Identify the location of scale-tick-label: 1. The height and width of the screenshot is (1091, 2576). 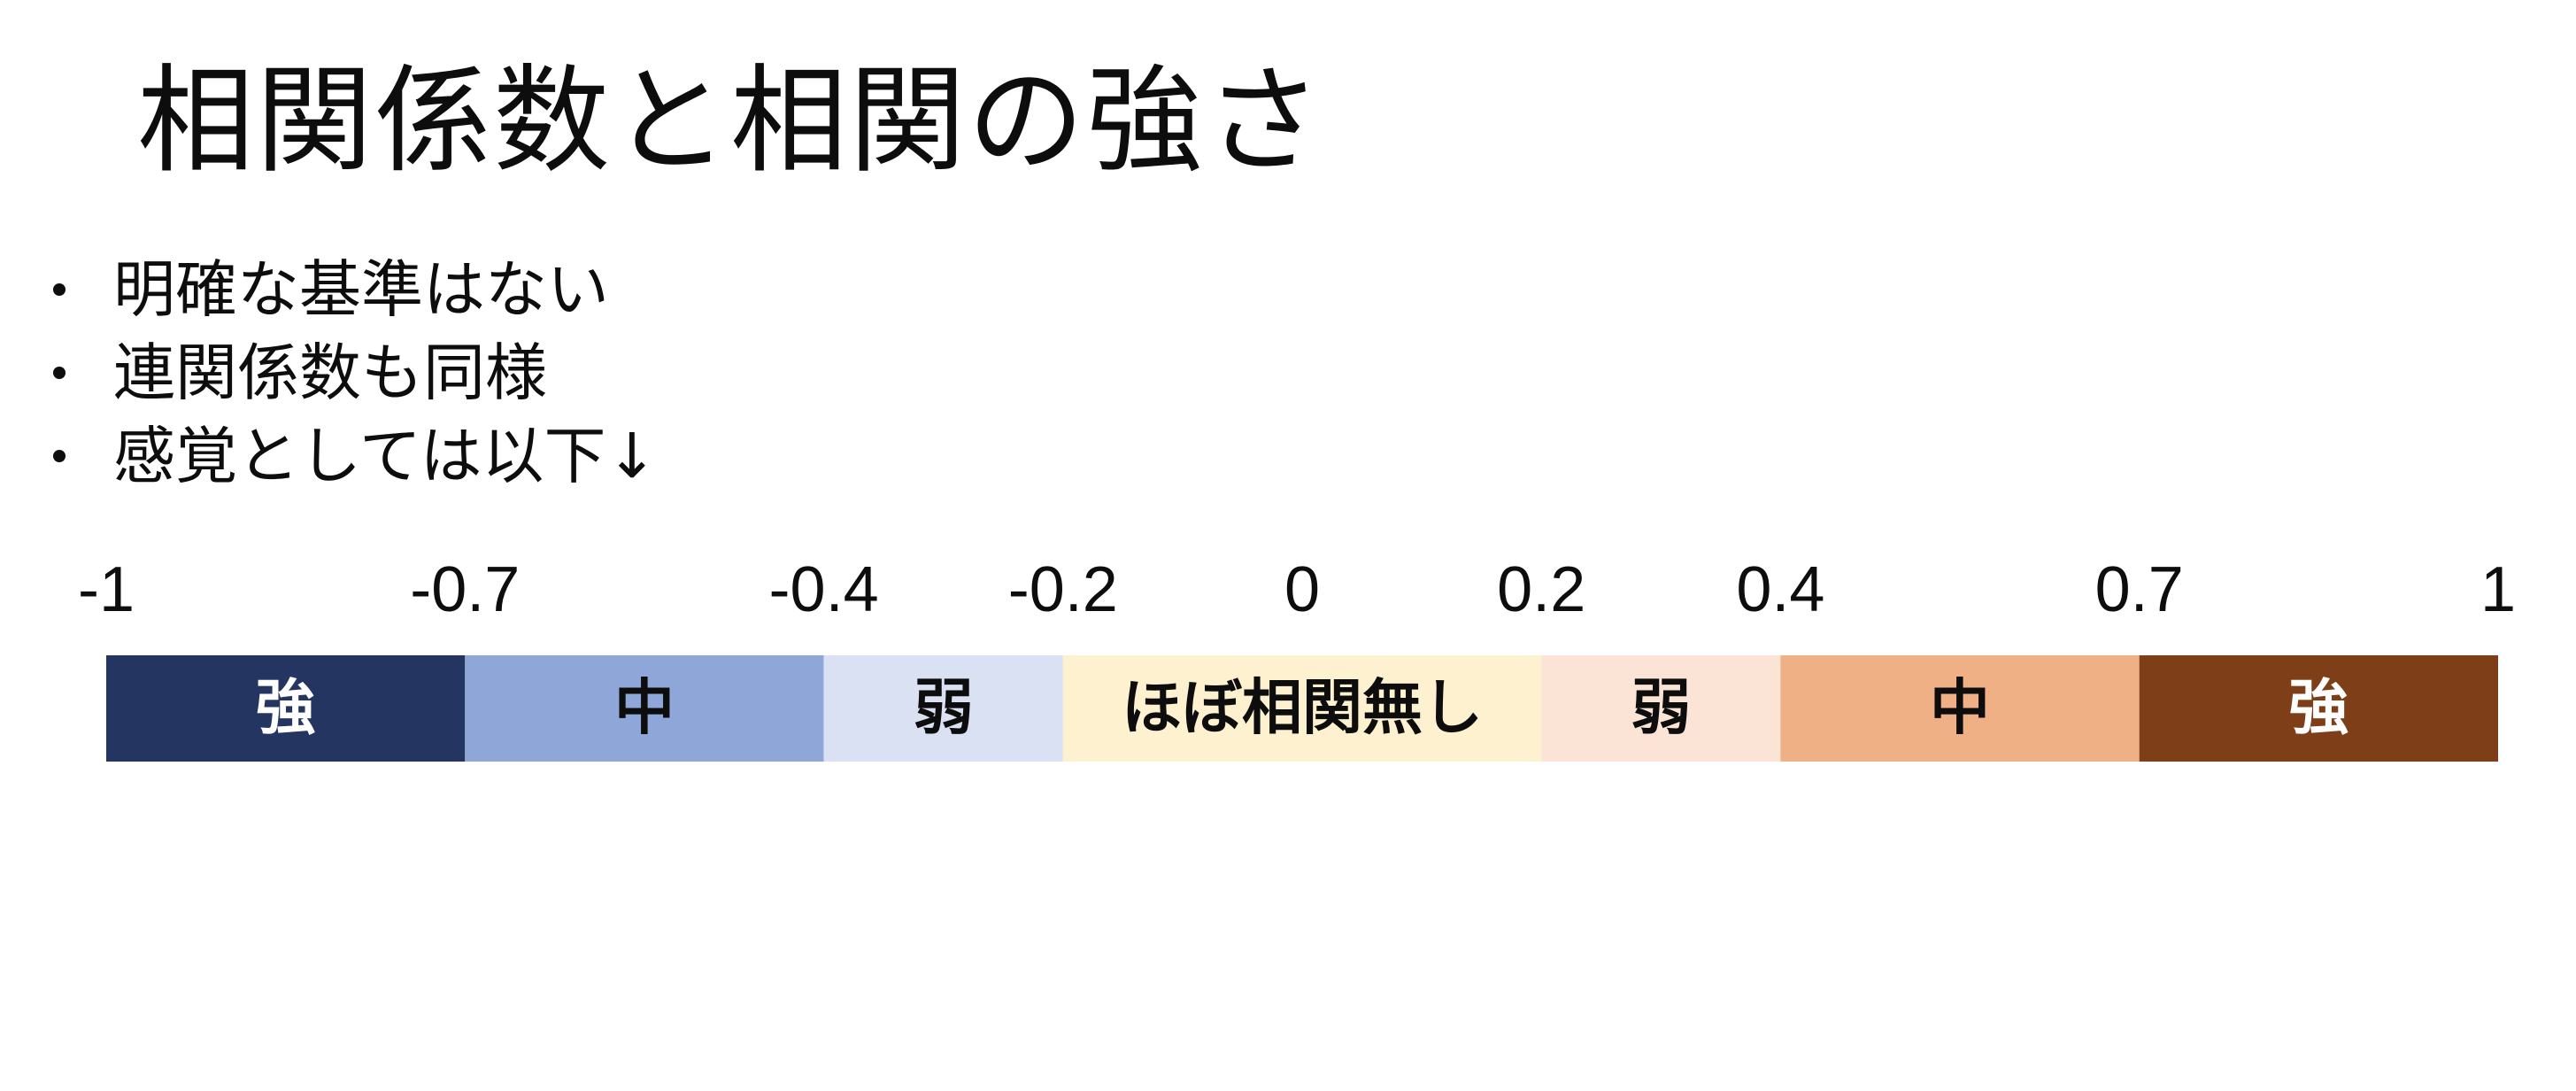
(2498, 589).